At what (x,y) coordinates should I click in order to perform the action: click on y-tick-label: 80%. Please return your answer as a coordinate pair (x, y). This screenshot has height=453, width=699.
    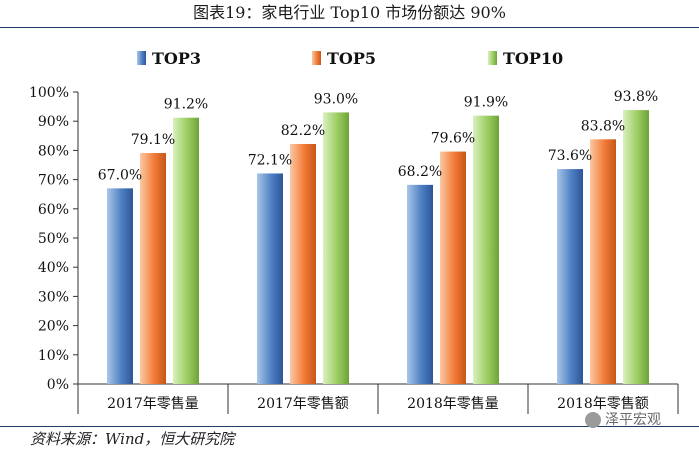
    Looking at the image, I should click on (53, 151).